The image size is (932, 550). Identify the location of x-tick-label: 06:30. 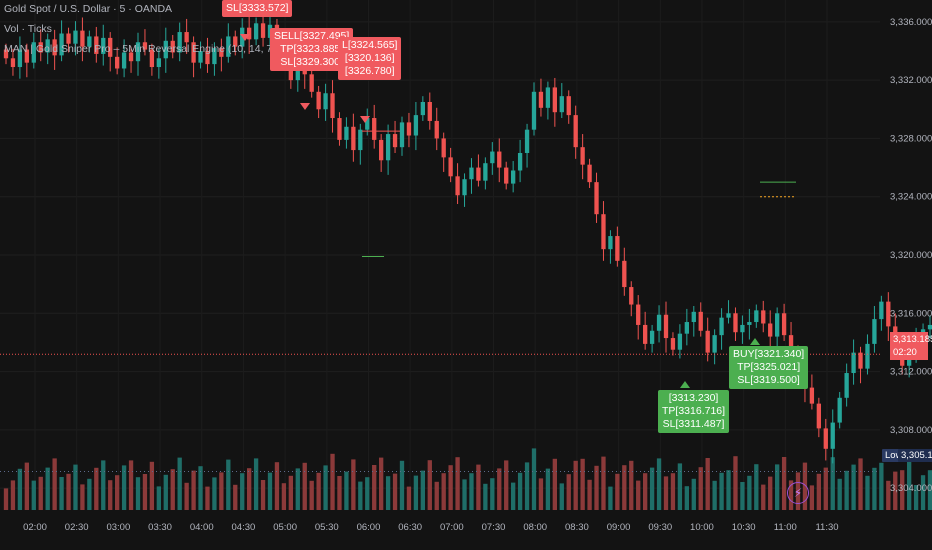
(410, 527).